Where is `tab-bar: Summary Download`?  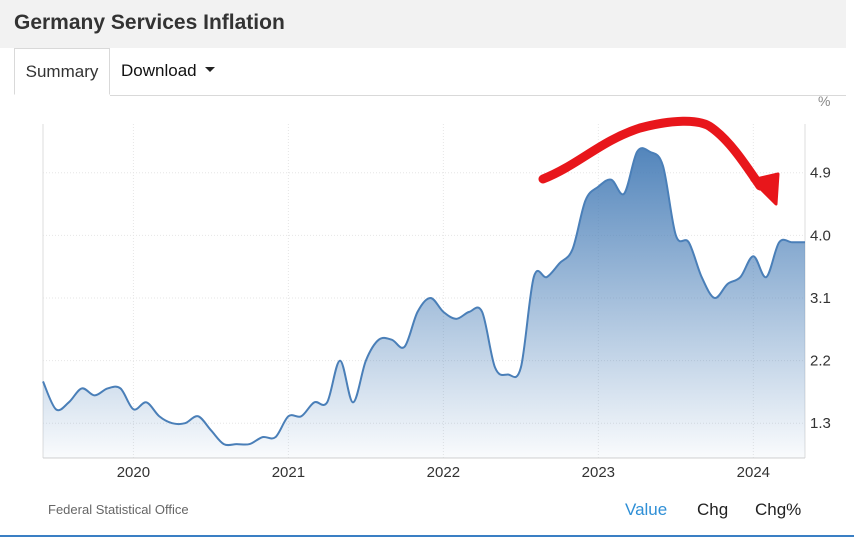
tab-bar: Summary Download is located at coordinates (423, 72).